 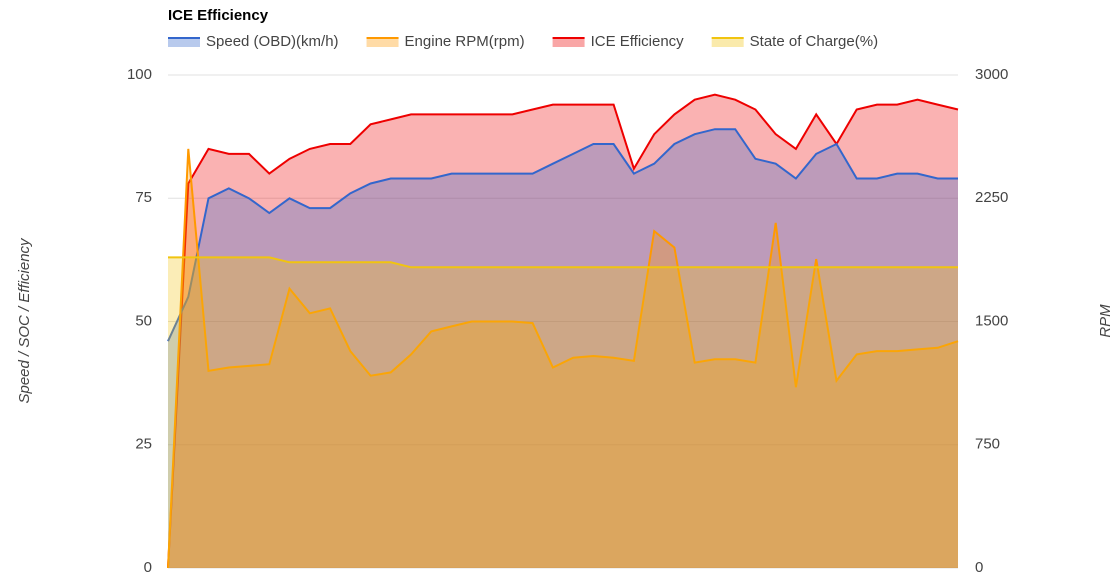 What do you see at coordinates (143, 197) in the screenshot?
I see `y-tick-label: 75` at bounding box center [143, 197].